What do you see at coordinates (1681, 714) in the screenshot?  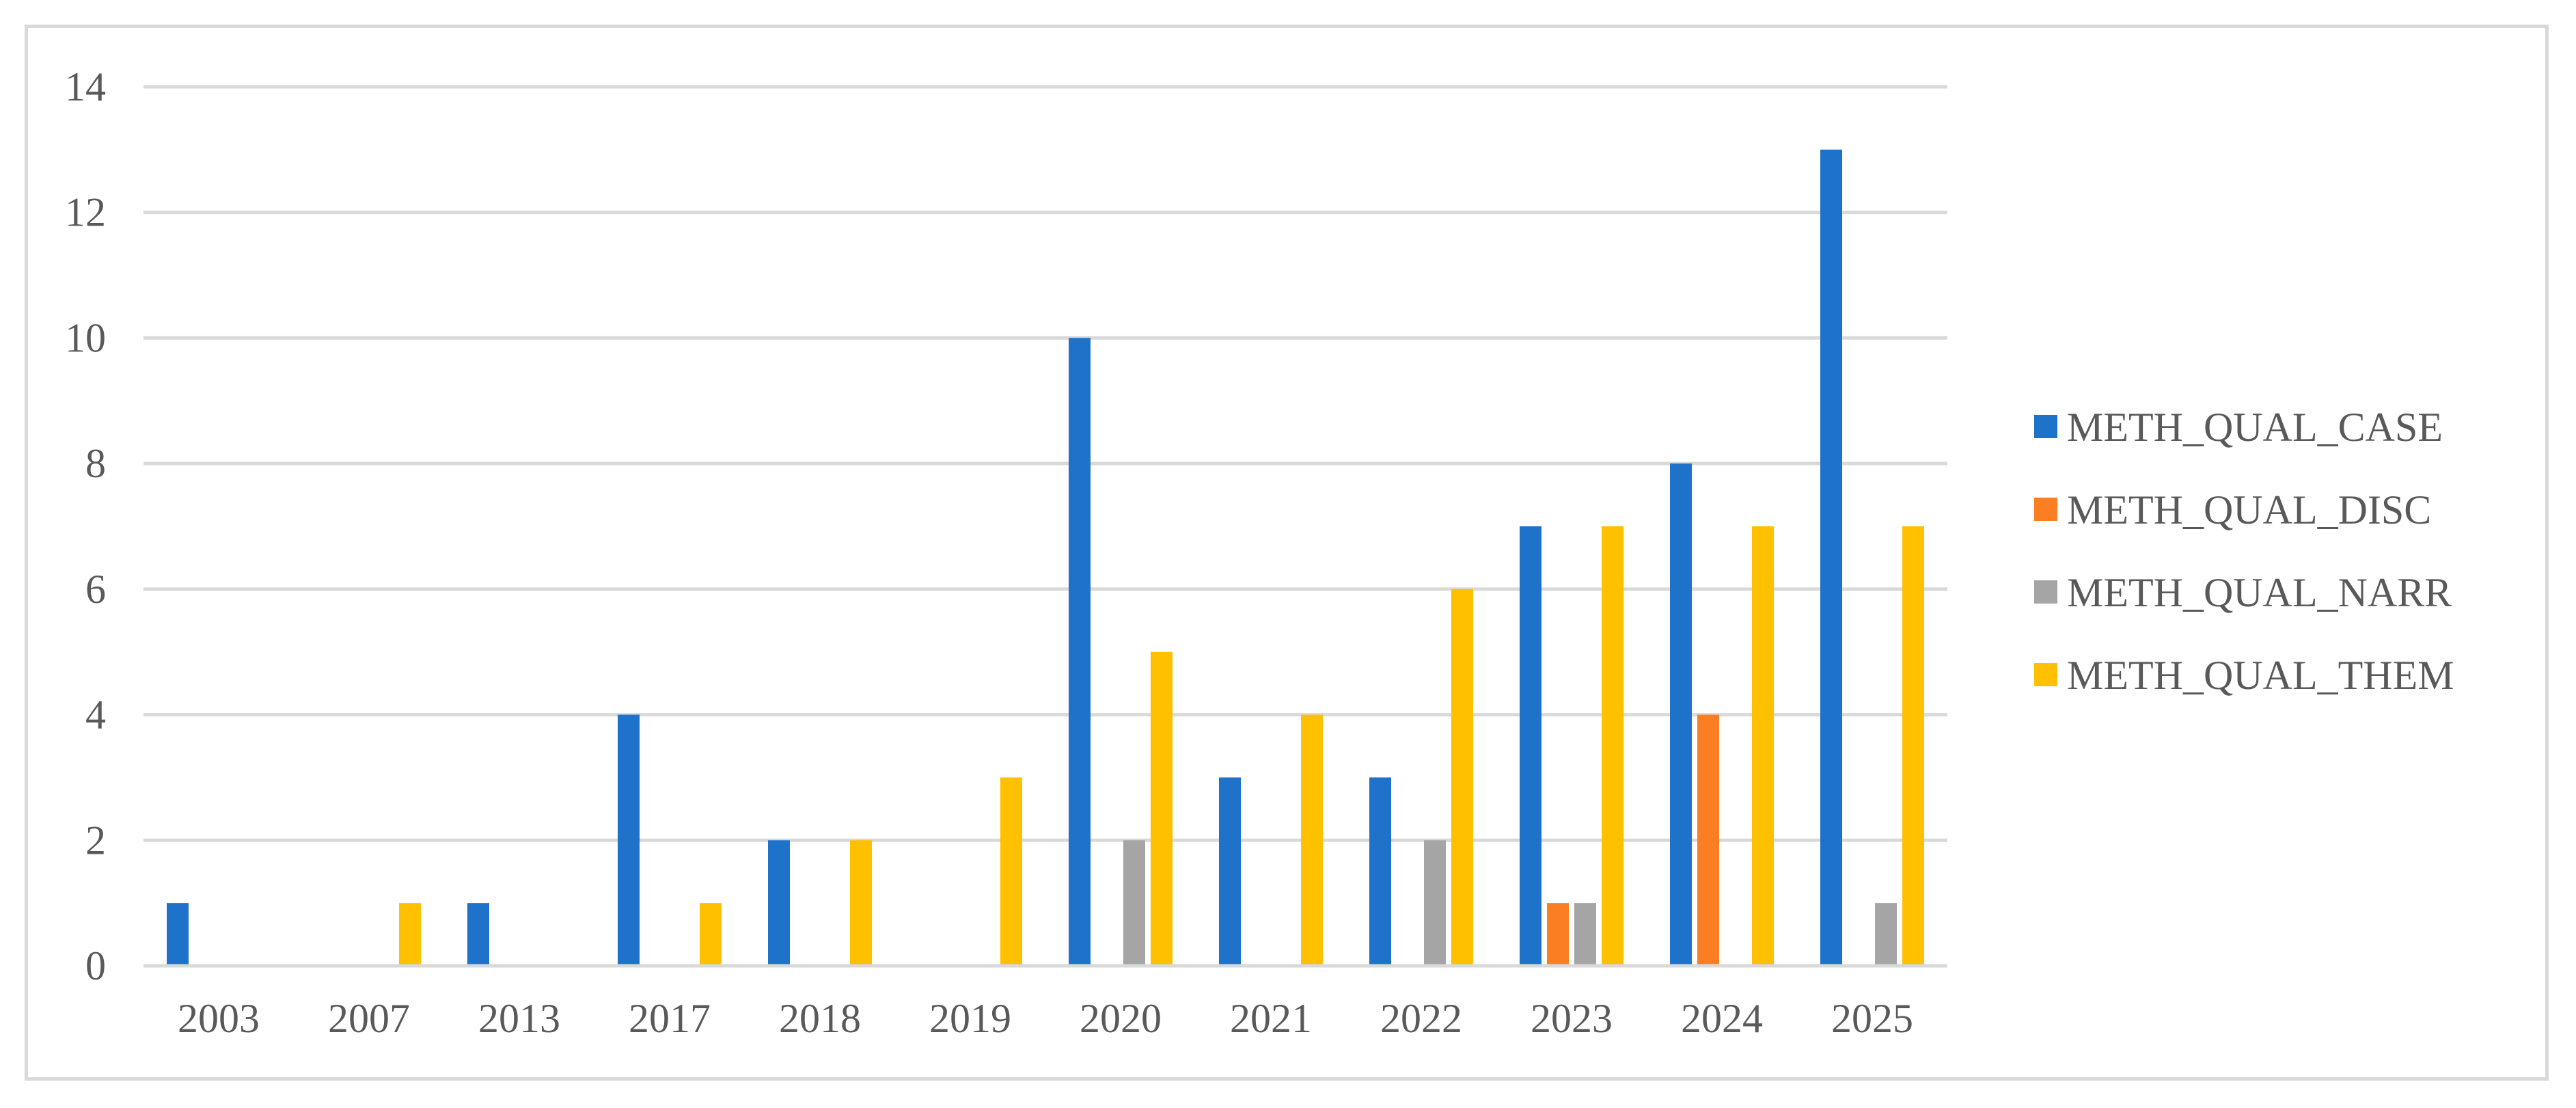 I see `bar-meth-qual-case-2024` at bounding box center [1681, 714].